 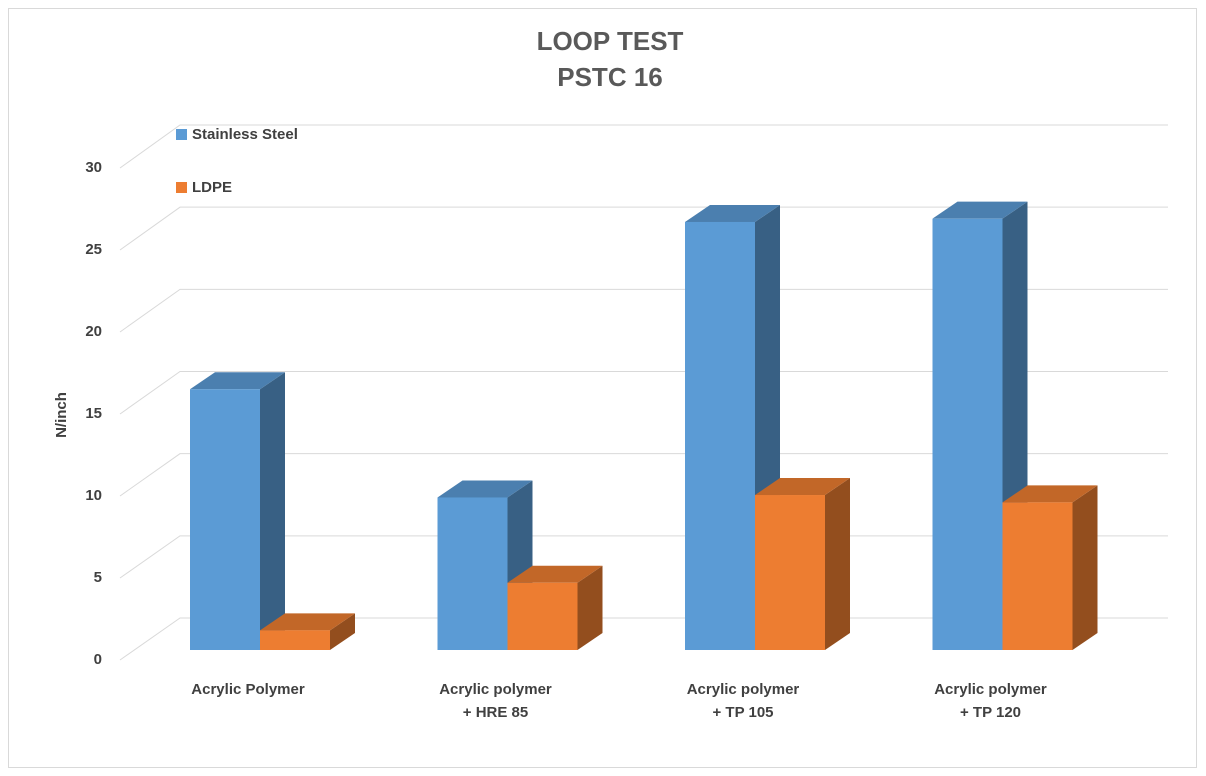 What do you see at coordinates (93, 495) in the screenshot?
I see `y-tick-label: 10` at bounding box center [93, 495].